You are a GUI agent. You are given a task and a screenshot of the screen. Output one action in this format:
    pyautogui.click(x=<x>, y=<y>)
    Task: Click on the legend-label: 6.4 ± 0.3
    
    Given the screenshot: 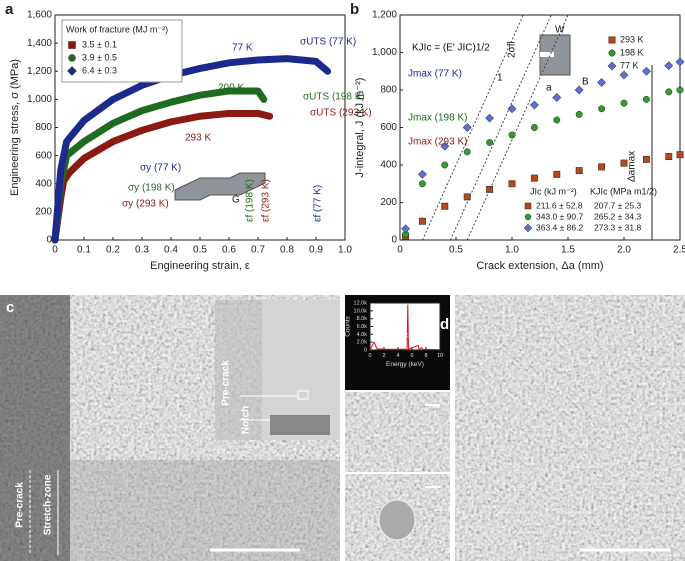 What is the action you would take?
    pyautogui.click(x=99, y=70)
    